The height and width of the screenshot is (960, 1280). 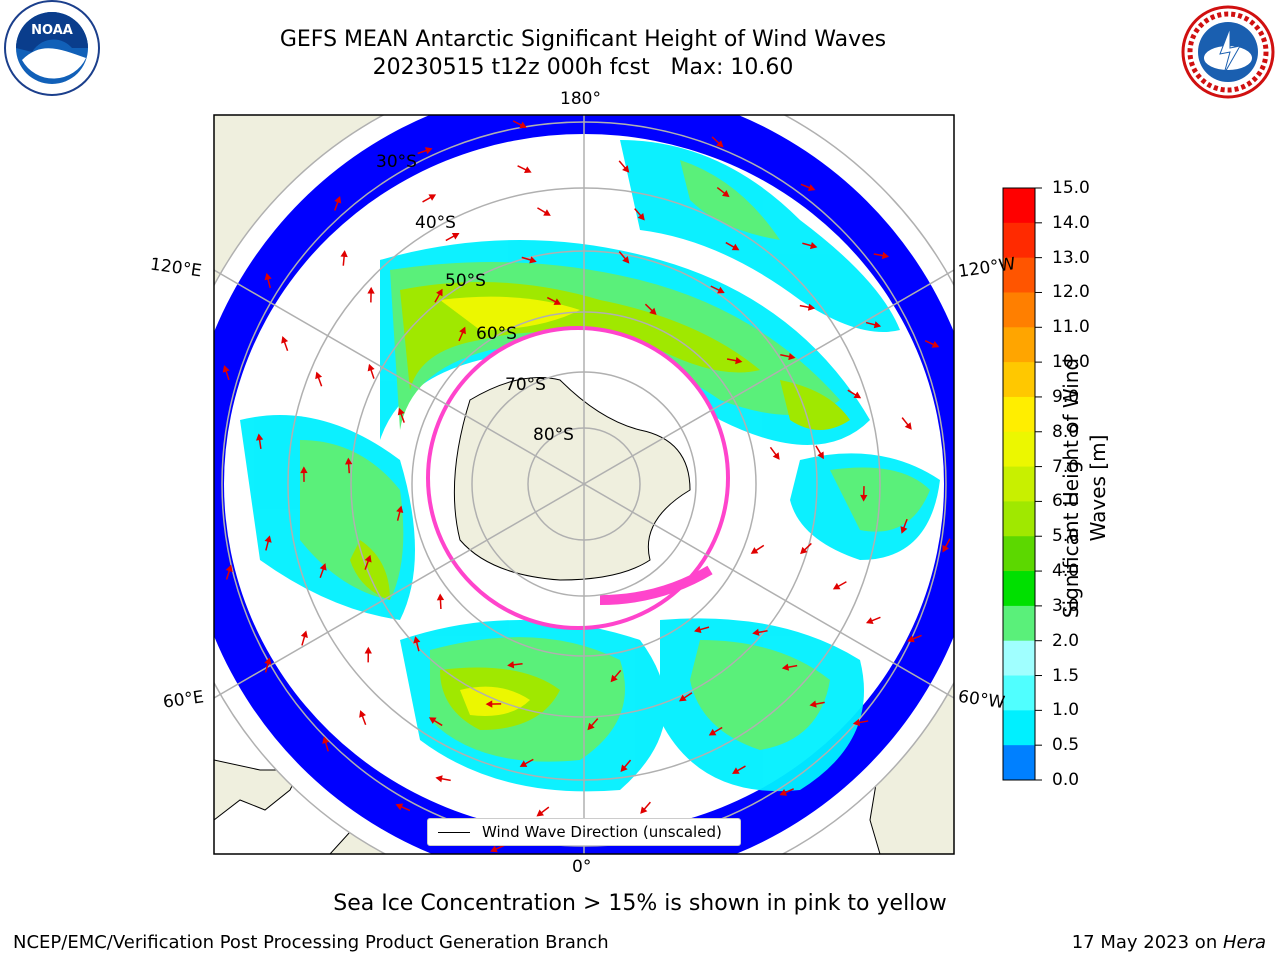 I want to click on colorbar-tick-label: 8.0, so click(x=1066, y=431).